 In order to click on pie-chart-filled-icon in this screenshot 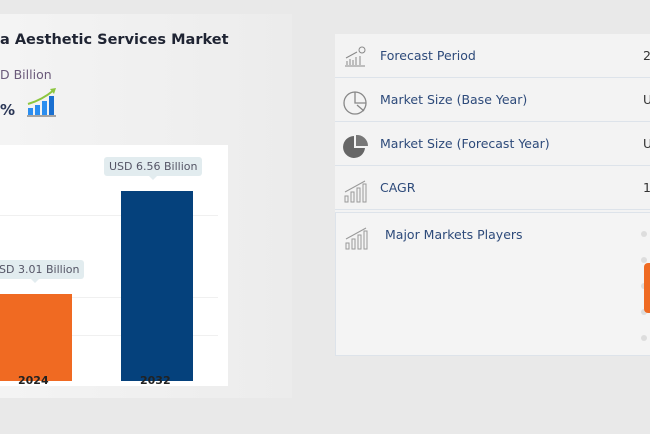, I will do `click(356, 146)`.